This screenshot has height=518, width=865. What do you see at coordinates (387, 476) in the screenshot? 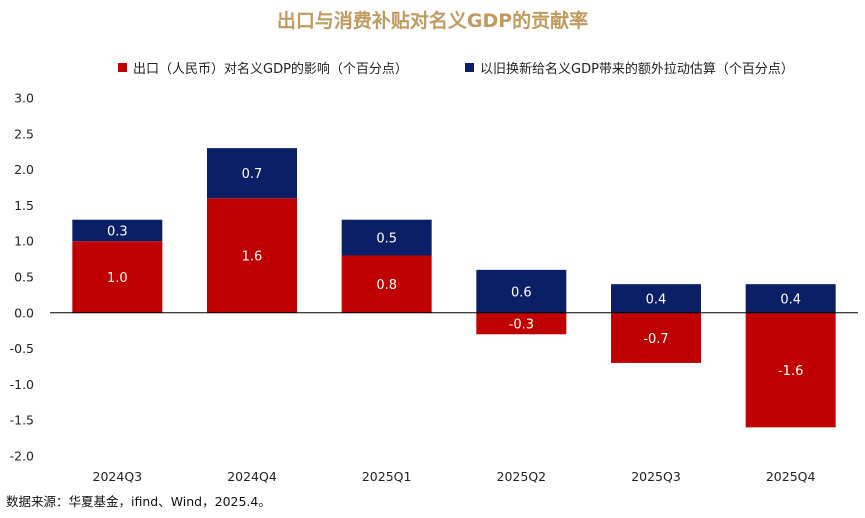
I see `x-tick-label: 2025Q1` at bounding box center [387, 476].